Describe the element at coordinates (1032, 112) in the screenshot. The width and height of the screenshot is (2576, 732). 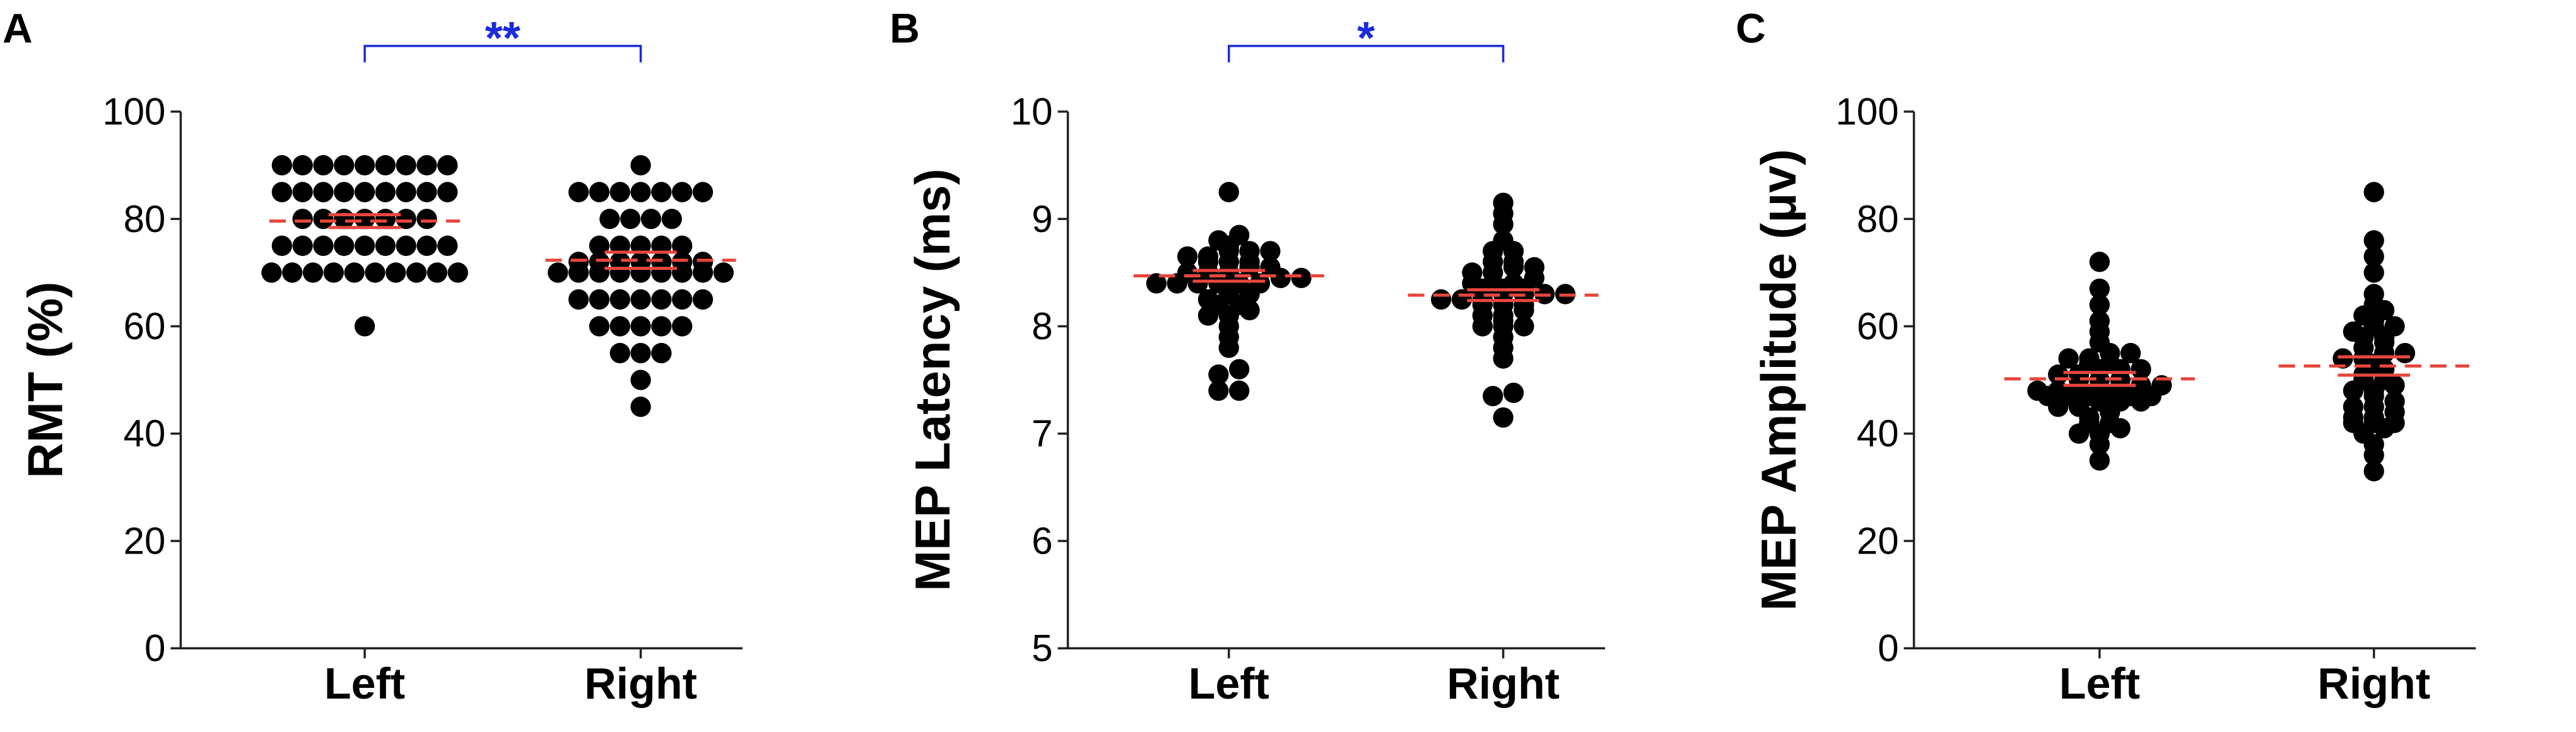
I see `y-tick-label: 10` at that location.